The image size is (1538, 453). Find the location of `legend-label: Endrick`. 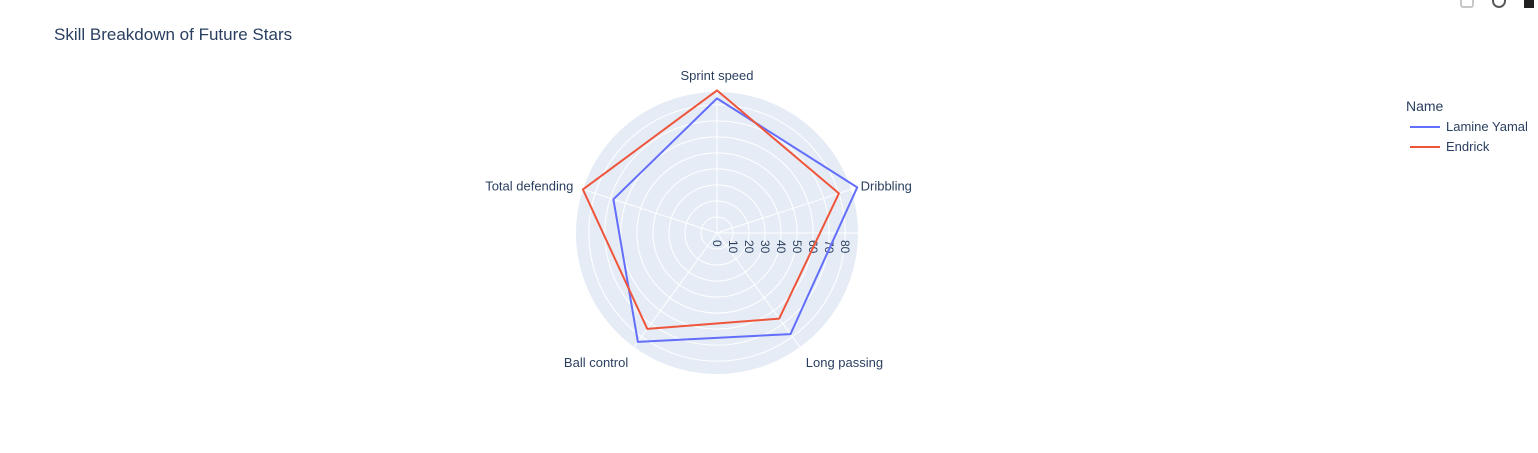

legend-label: Endrick is located at coordinates (1468, 146).